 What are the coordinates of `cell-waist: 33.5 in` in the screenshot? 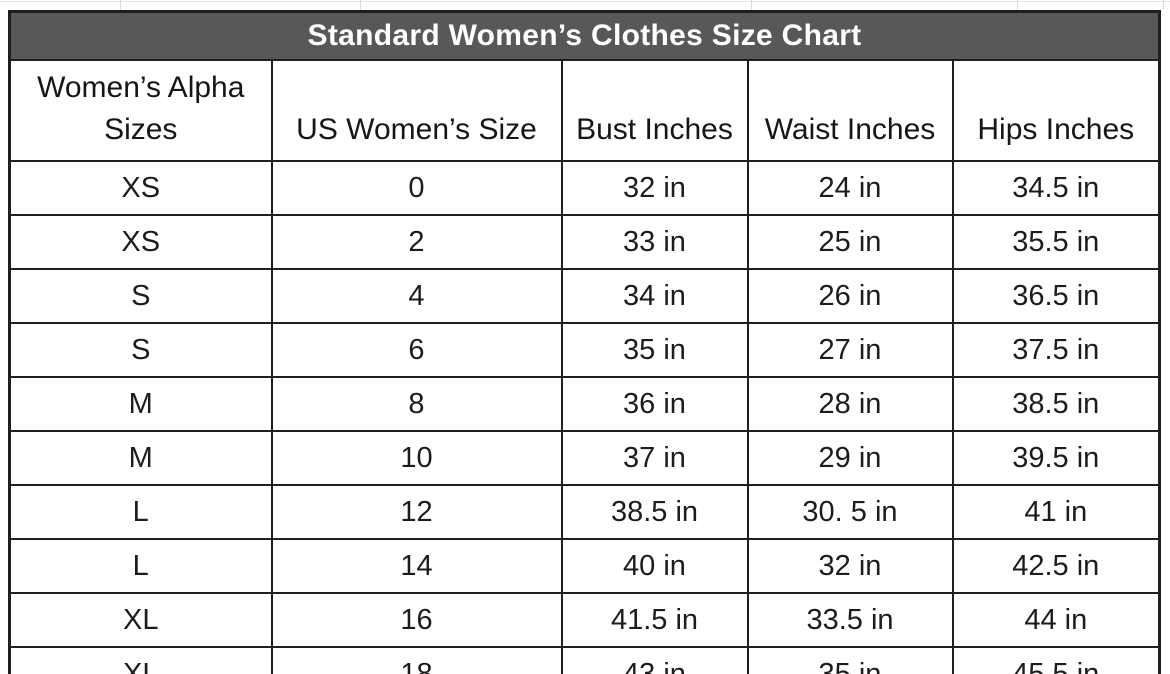 It's located at (850, 620).